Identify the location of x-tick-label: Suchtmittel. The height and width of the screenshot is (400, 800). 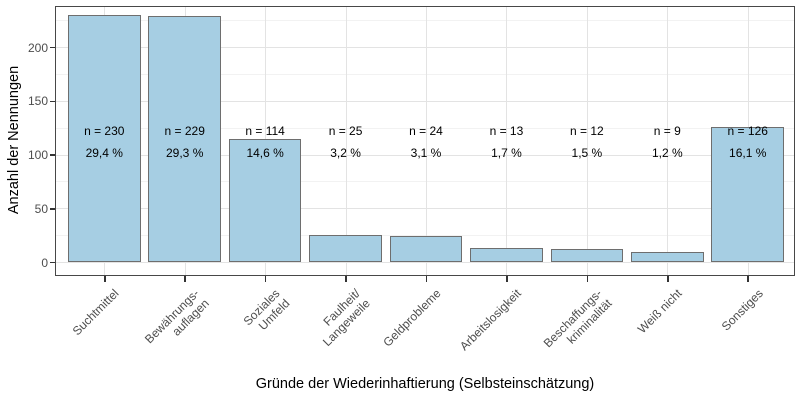
(96, 312).